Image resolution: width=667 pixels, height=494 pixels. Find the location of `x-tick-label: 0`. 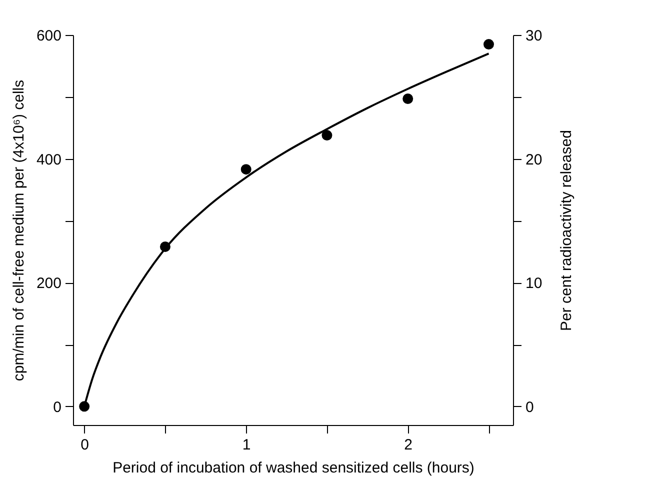

x-tick-label: 0 is located at coordinates (84, 445).